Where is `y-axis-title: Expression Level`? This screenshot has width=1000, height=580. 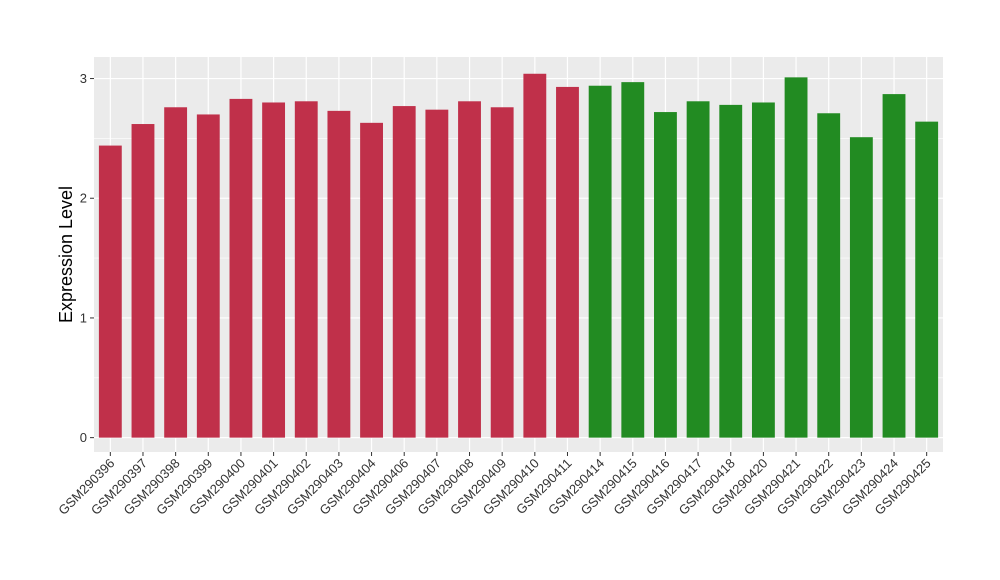
y-axis-title: Expression Level is located at coordinates (66, 254).